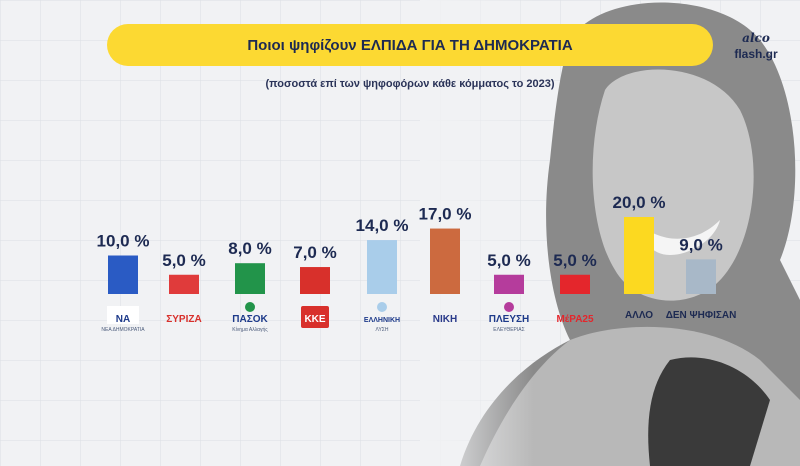 Image resolution: width=800 pixels, height=466 pixels. I want to click on data-label-4: 7,0 %, so click(314, 252).